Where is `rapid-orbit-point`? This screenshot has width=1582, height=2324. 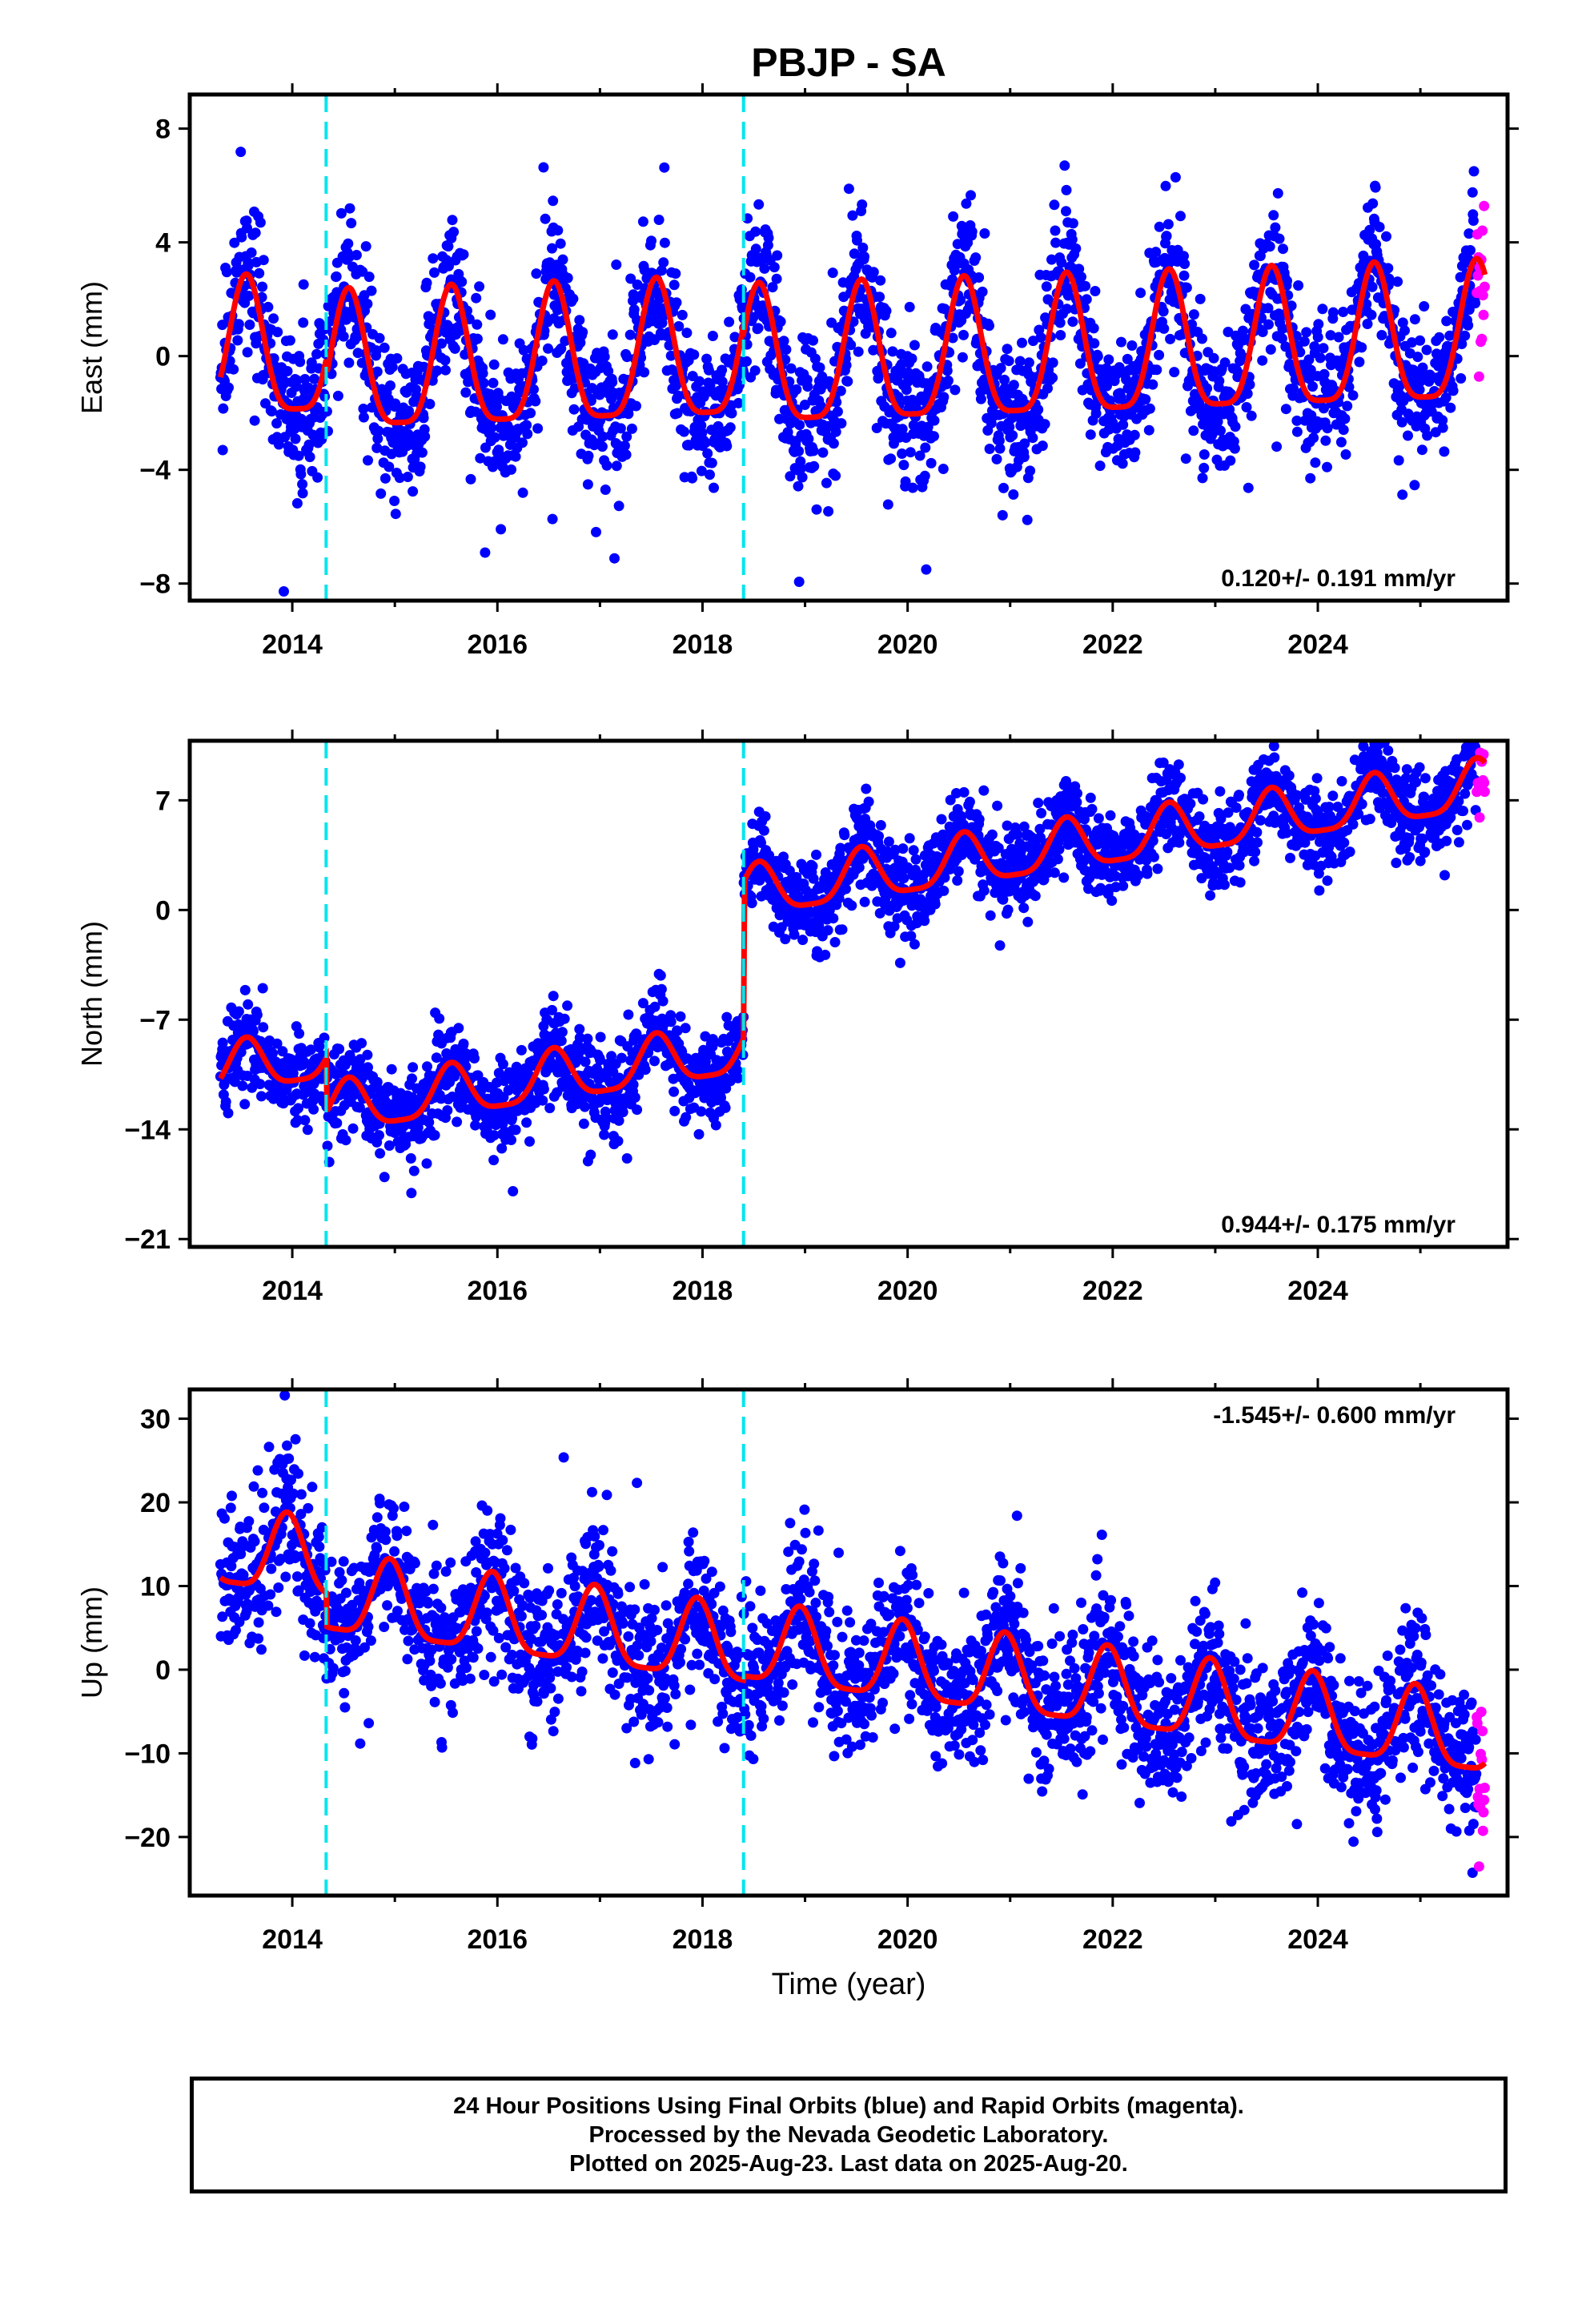
rapid-orbit-point is located at coordinates (1483, 295).